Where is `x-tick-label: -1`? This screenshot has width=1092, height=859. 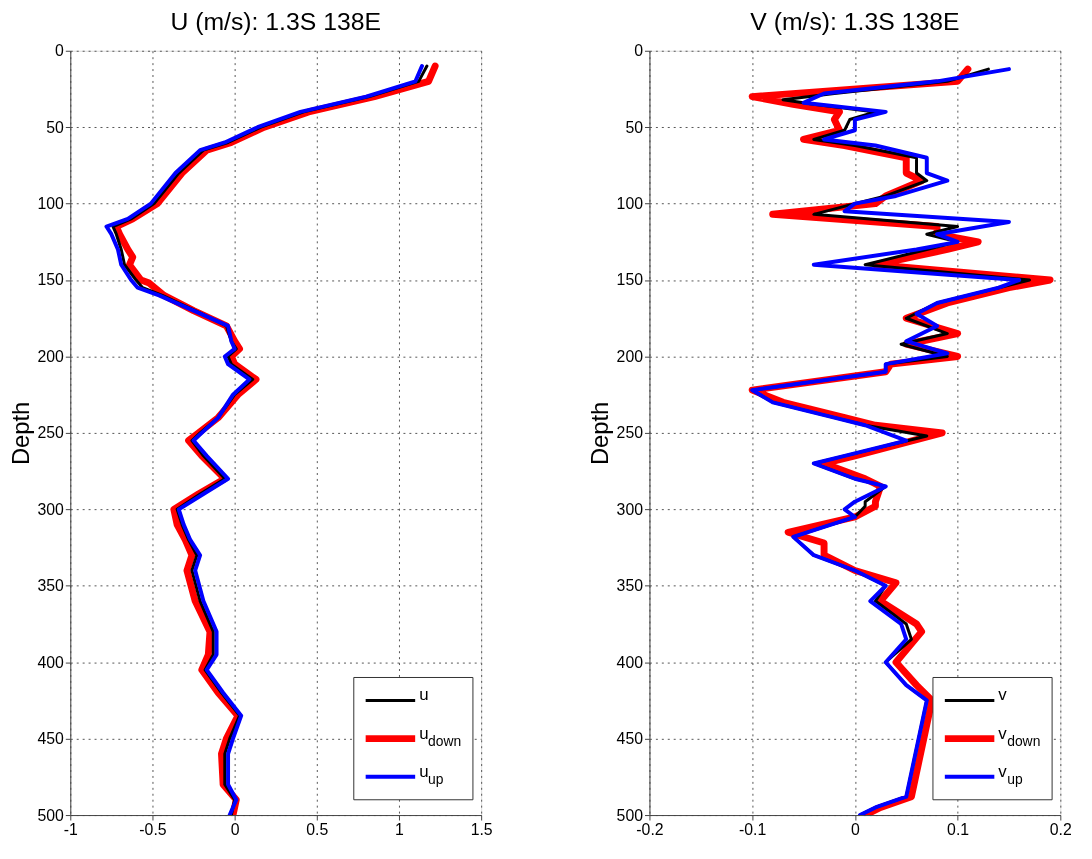
x-tick-label: -1 is located at coordinates (71, 830).